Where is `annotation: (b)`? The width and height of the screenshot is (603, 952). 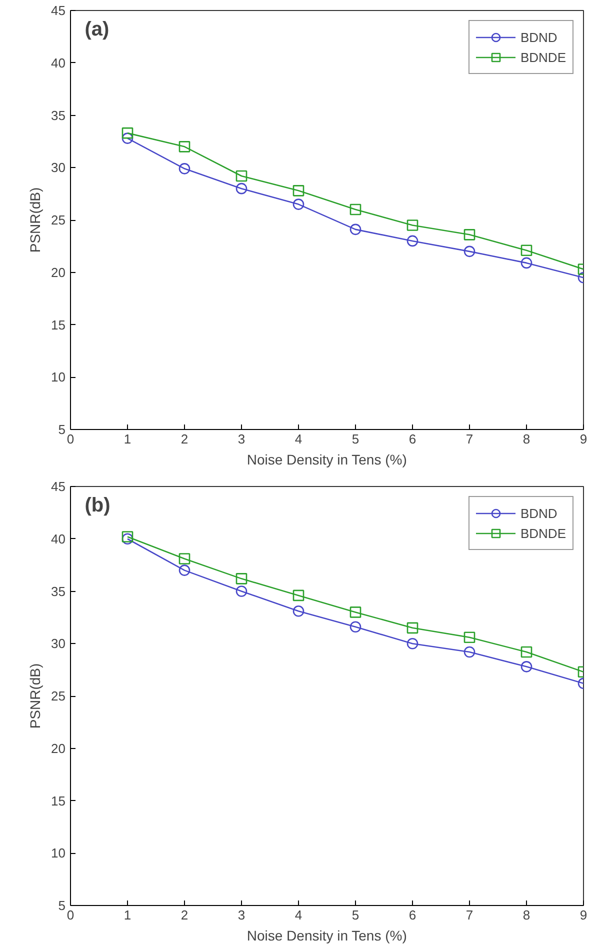
annotation: (b) is located at coordinates (97, 505).